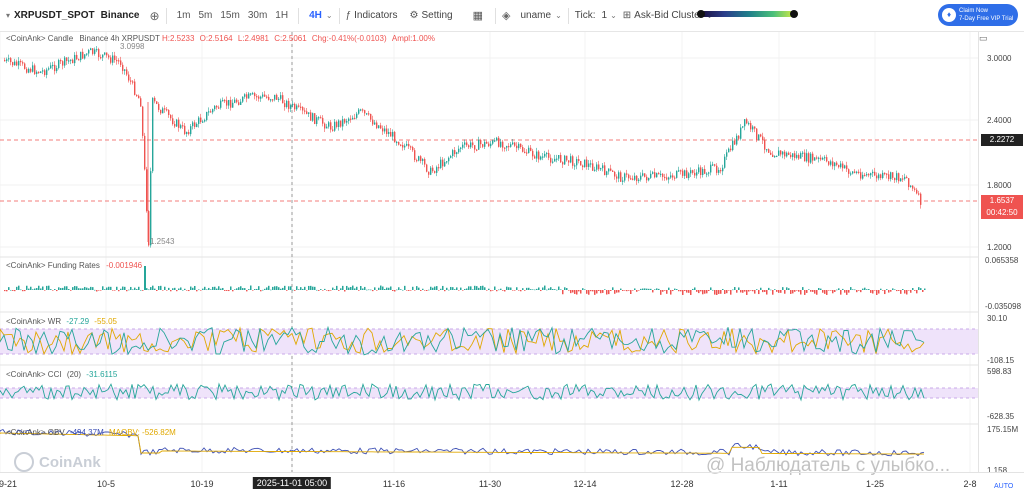  What do you see at coordinates (627, 15) in the screenshot?
I see `cluster-icon: ⊞` at bounding box center [627, 15].